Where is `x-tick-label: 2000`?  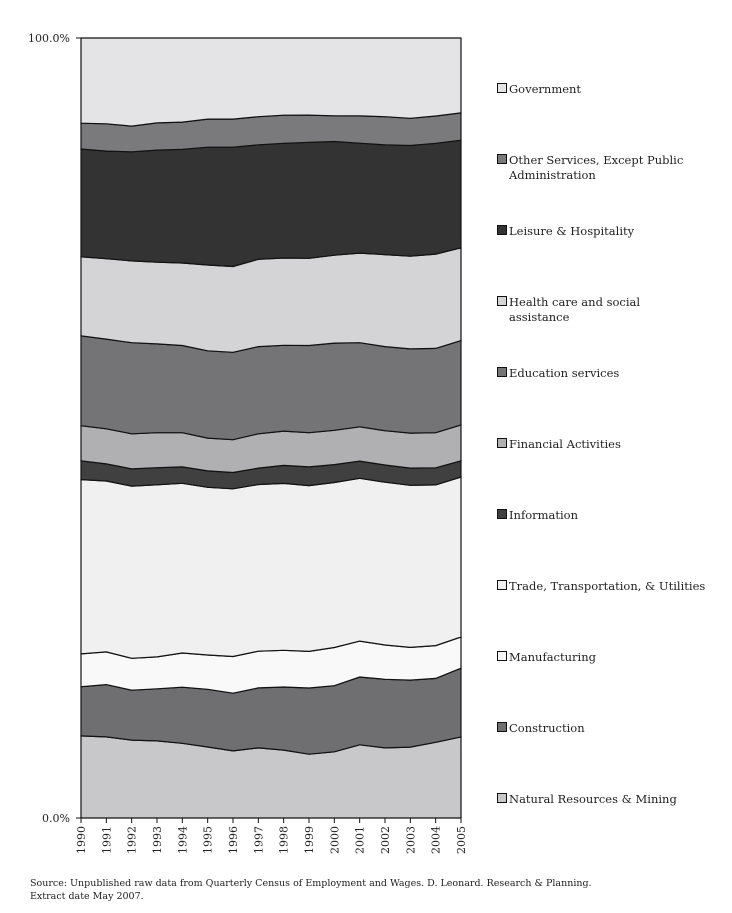
x-tick-label: 2000 is located at coordinates (334, 840).